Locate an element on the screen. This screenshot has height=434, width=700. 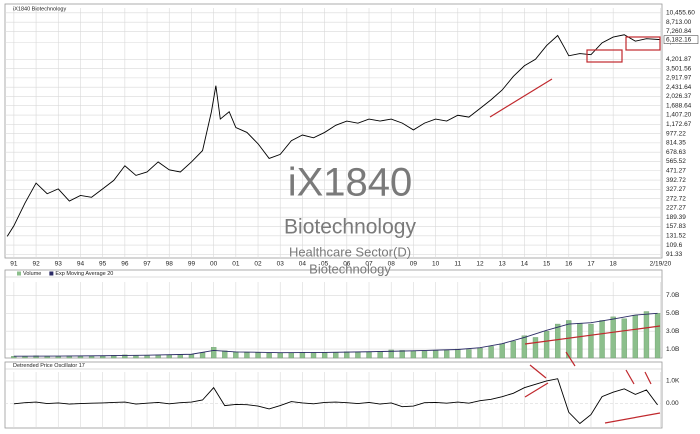
y-tick-label: 565.52 is located at coordinates (676, 161).